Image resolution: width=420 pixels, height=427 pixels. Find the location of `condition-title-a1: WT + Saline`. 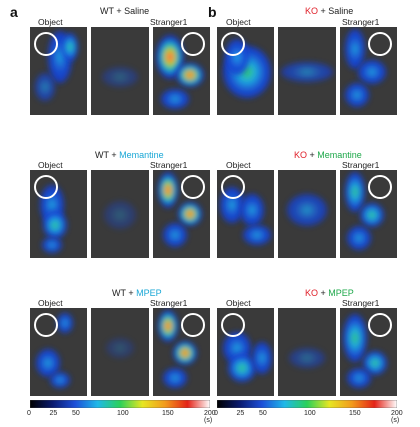

condition-title-a1: WT + Saline is located at coordinates (124, 11).